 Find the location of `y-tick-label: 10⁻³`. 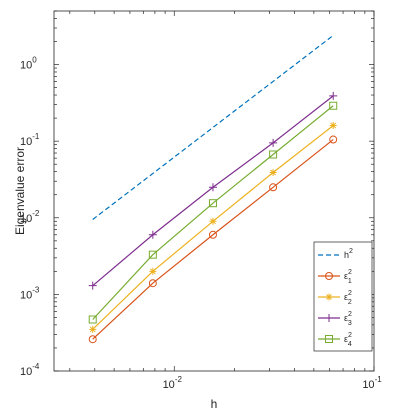

y-tick-label: 10⁻³ is located at coordinates (30, 293).